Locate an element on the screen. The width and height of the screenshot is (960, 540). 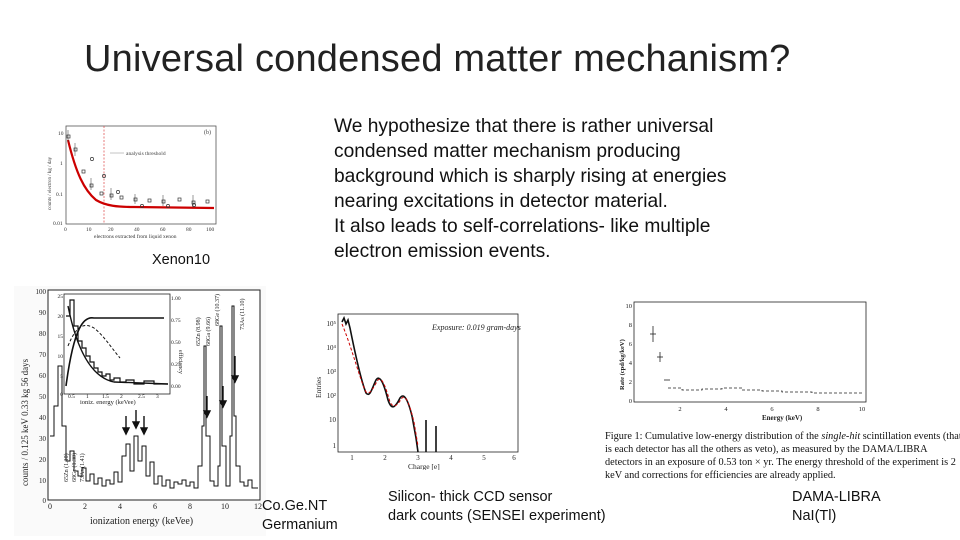
cogent-histogram is located at coordinates (154, 397).